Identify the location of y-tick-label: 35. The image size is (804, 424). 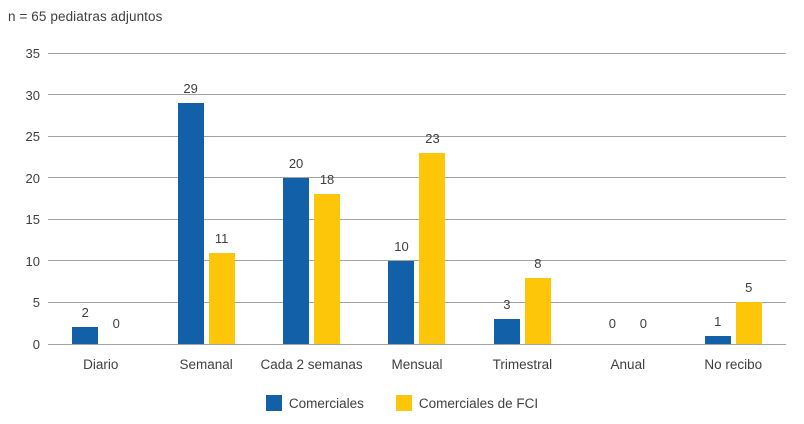
(32, 53).